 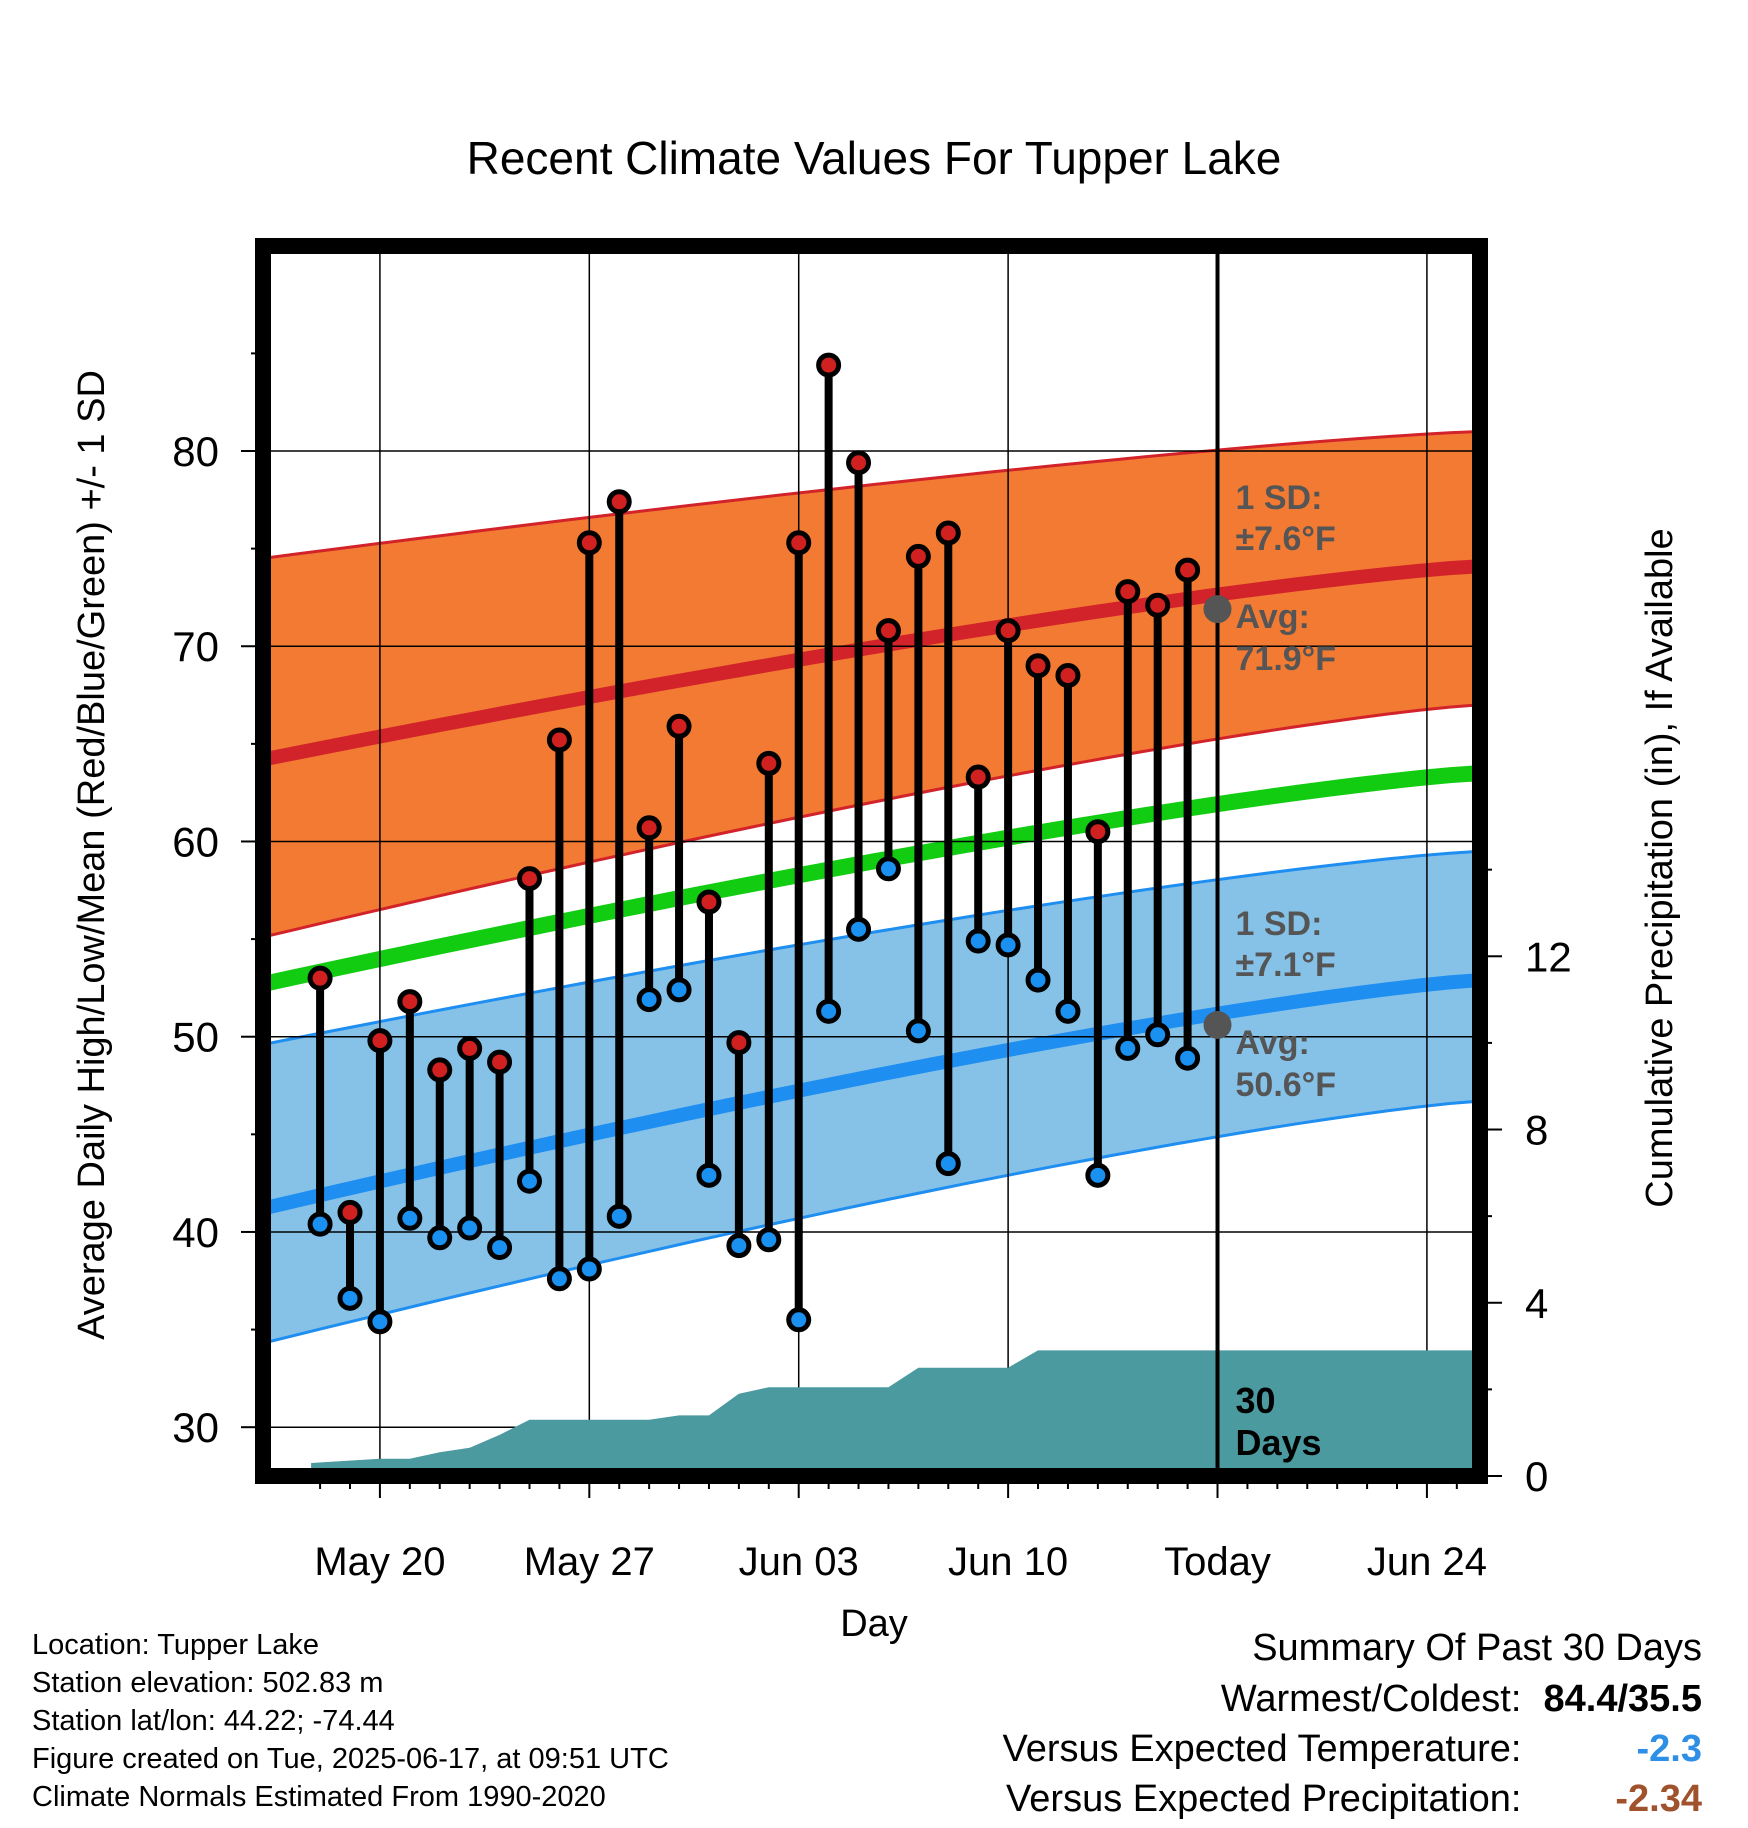 What do you see at coordinates (1273, 1043) in the screenshot?
I see `low-avg-label: Avg:` at bounding box center [1273, 1043].